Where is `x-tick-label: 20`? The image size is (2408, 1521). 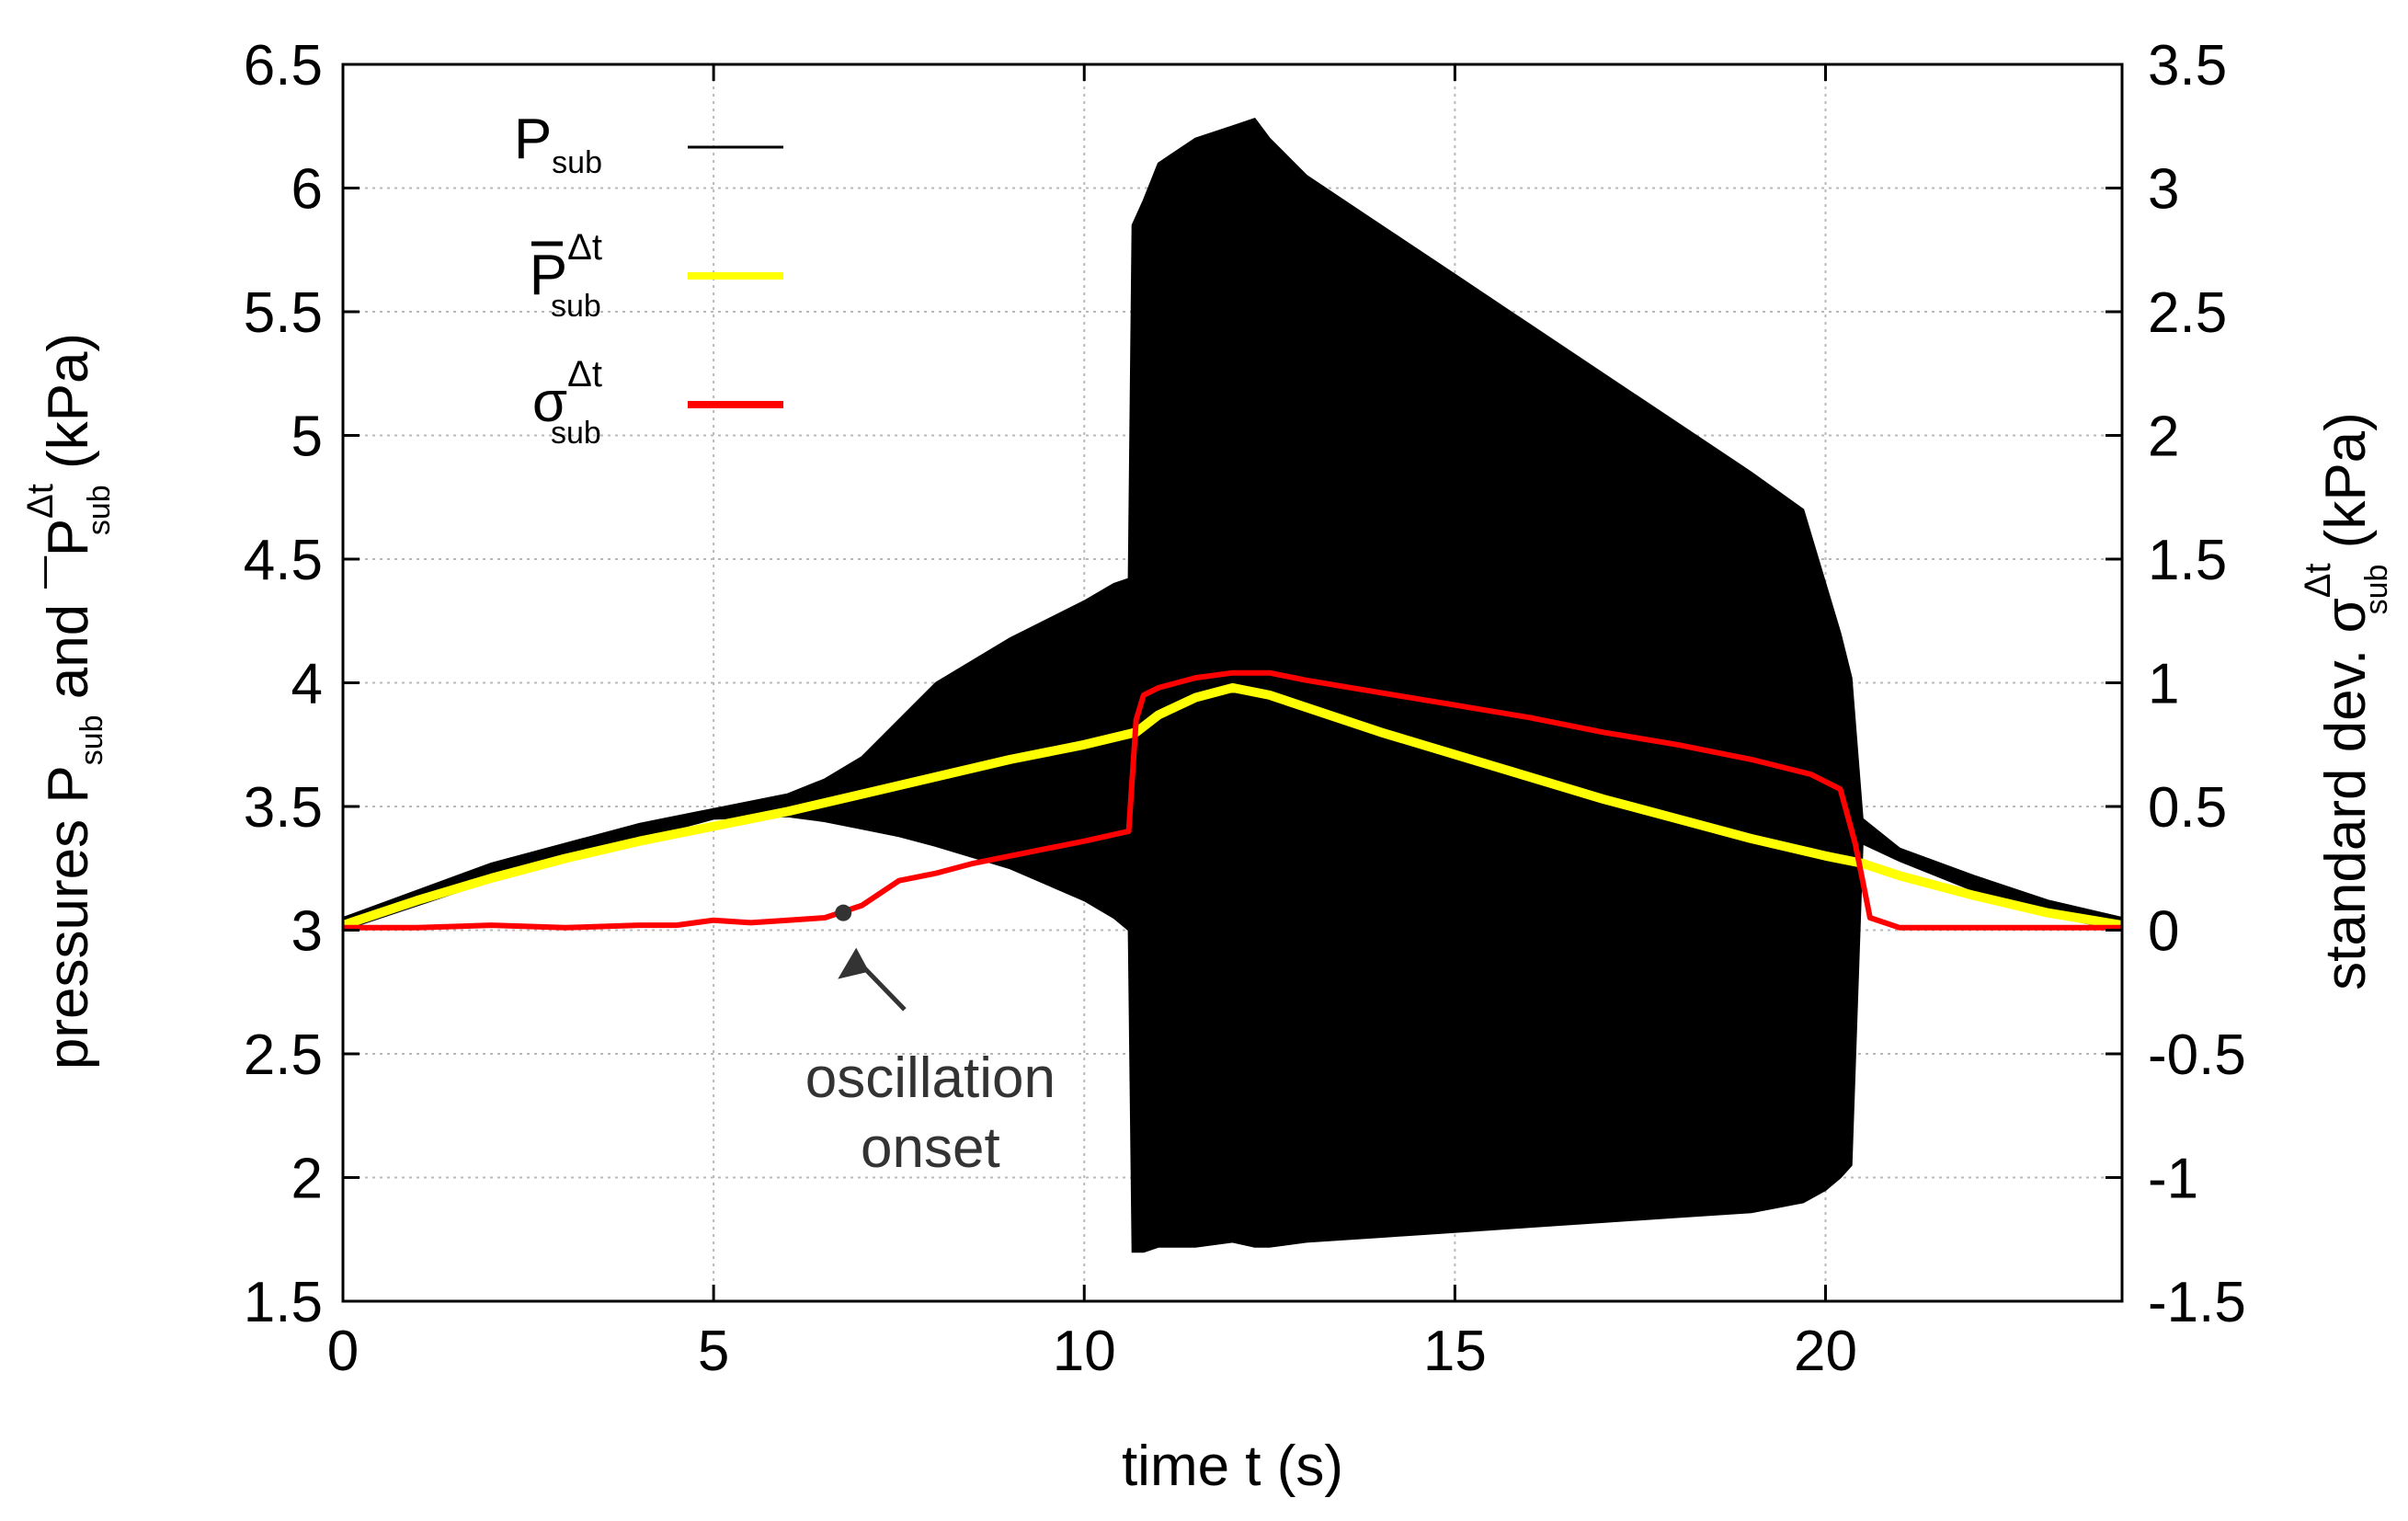
x-tick-label: 20 is located at coordinates (1826, 1351).